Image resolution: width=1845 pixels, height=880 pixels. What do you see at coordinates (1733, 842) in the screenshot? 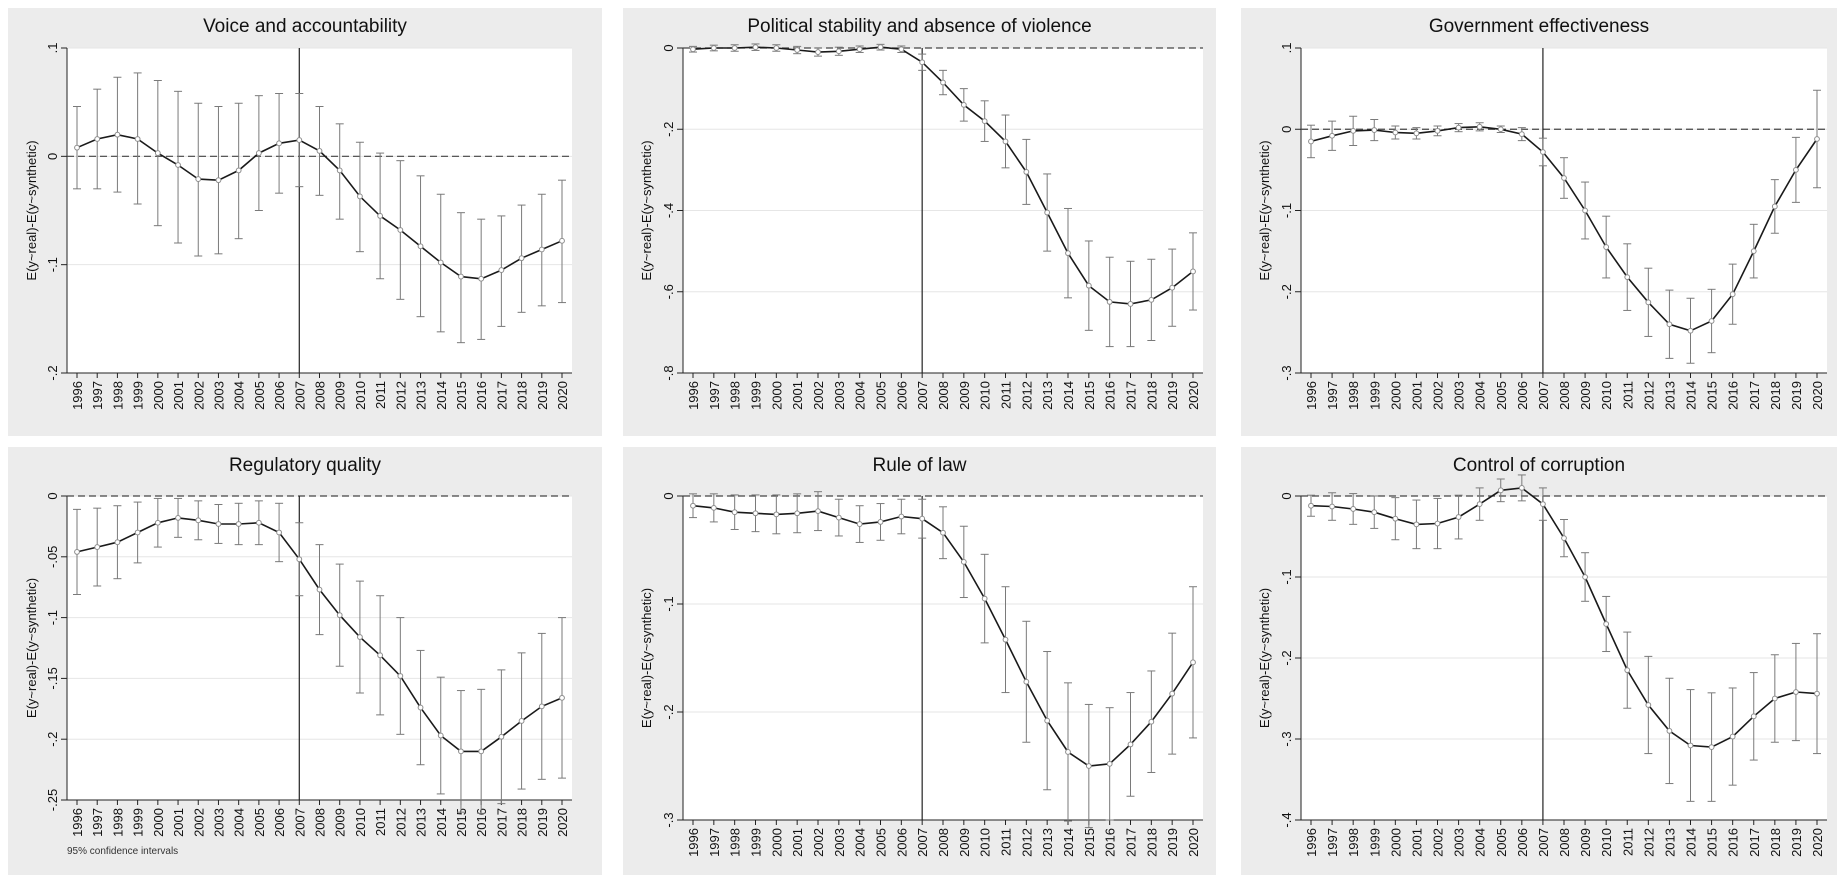
I see `x-tick-label: 2016` at bounding box center [1733, 842].